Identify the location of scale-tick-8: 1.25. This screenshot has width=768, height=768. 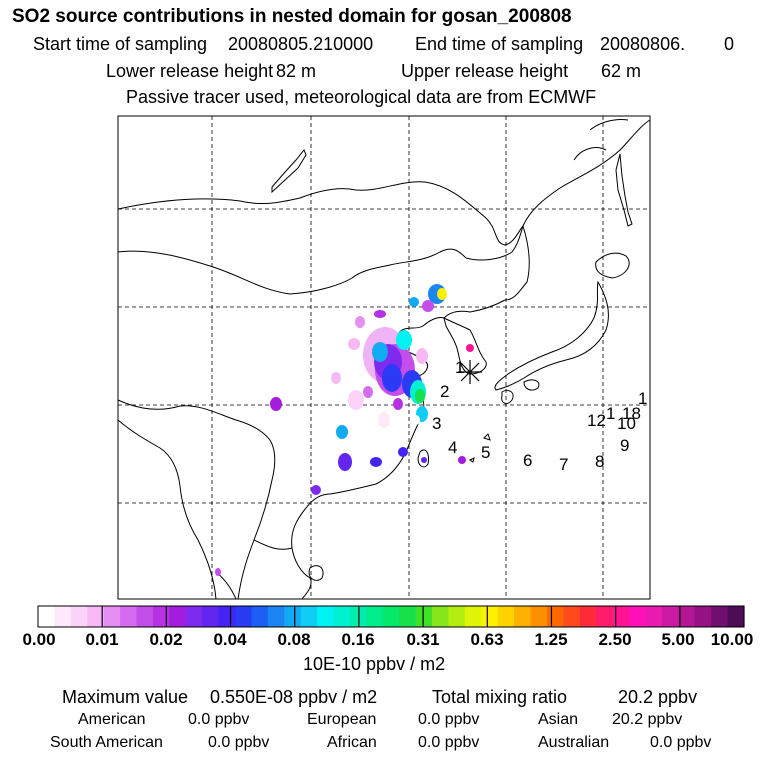
(551, 639).